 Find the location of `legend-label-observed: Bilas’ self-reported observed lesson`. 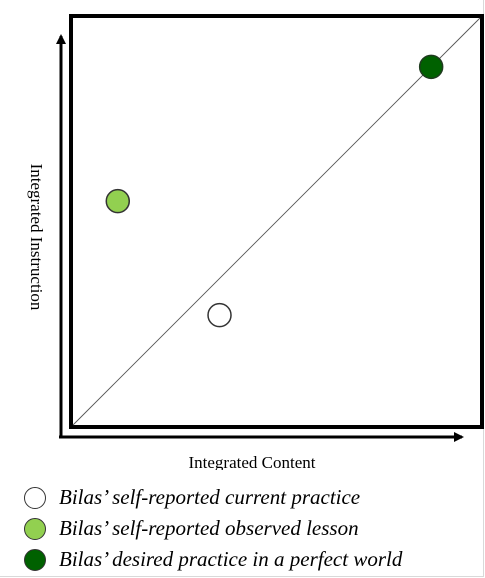

legend-label-observed: Bilas’ self-reported observed lesson is located at coordinates (209, 528).